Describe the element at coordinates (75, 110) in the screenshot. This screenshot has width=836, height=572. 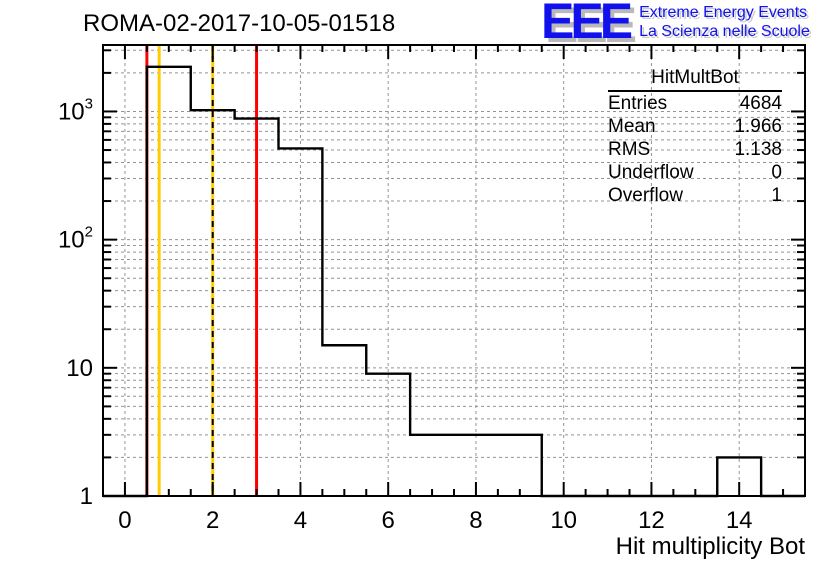
I see `y-tick-label: 10³` at that location.